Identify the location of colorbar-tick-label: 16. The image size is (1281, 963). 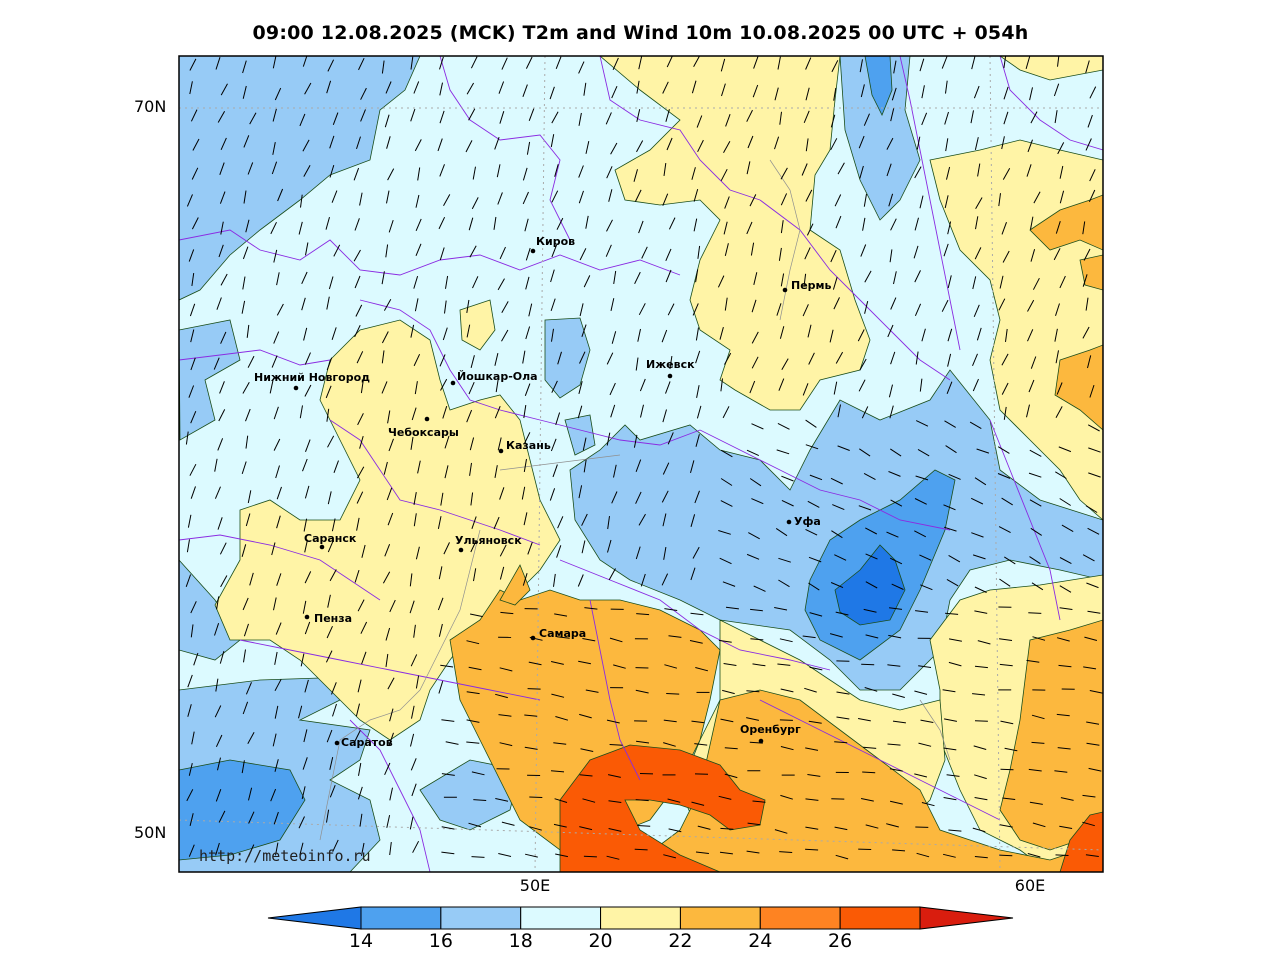
(440, 941).